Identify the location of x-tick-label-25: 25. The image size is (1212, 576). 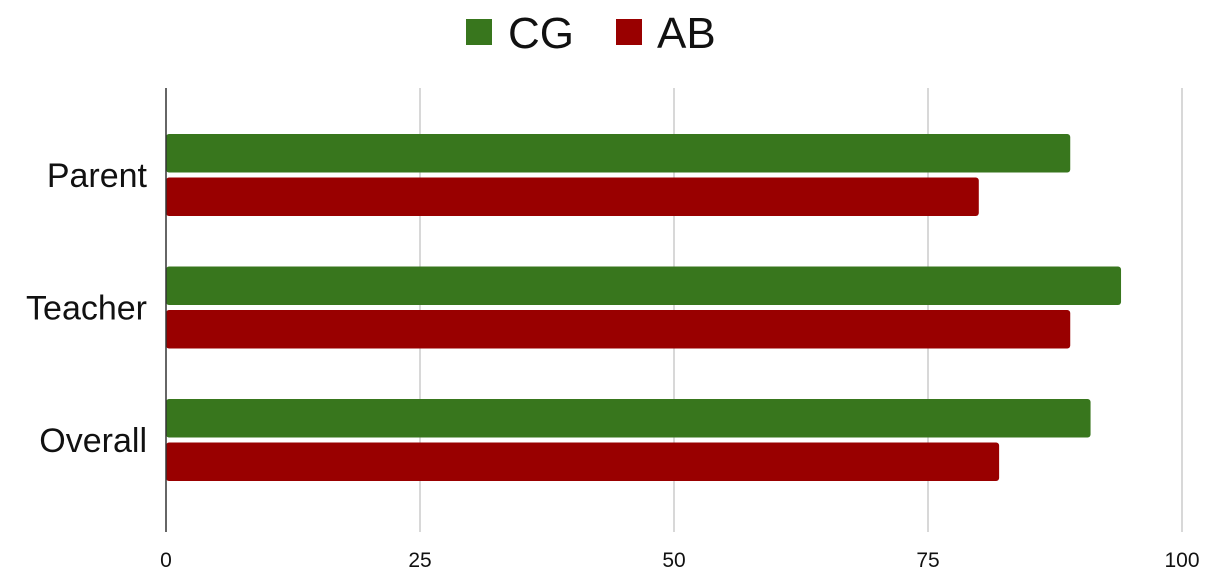
(419, 560).